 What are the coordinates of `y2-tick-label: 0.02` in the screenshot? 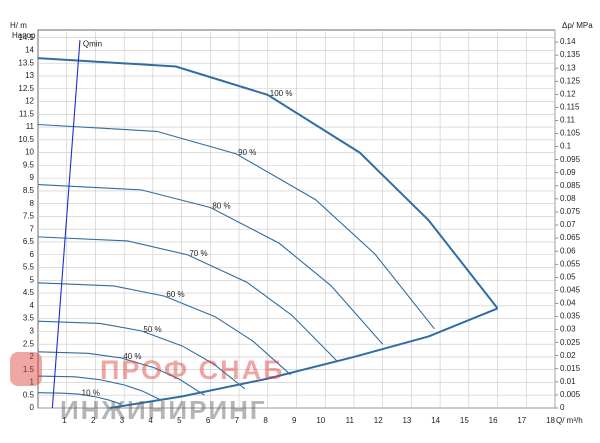 It's located at (568, 355).